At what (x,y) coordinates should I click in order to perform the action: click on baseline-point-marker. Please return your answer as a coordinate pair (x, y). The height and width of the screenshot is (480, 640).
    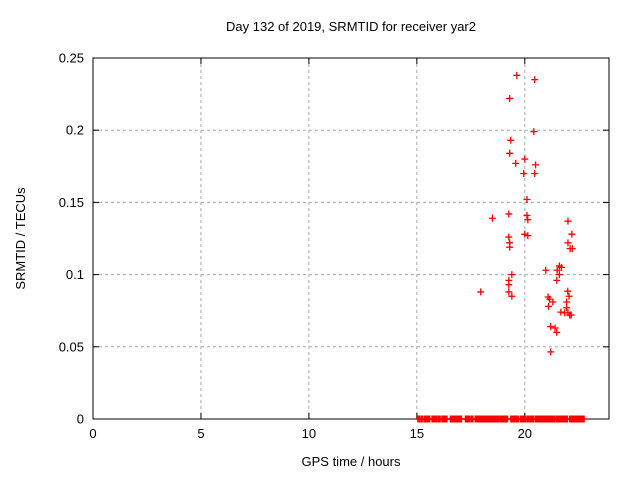
    Looking at the image, I should click on (584, 419).